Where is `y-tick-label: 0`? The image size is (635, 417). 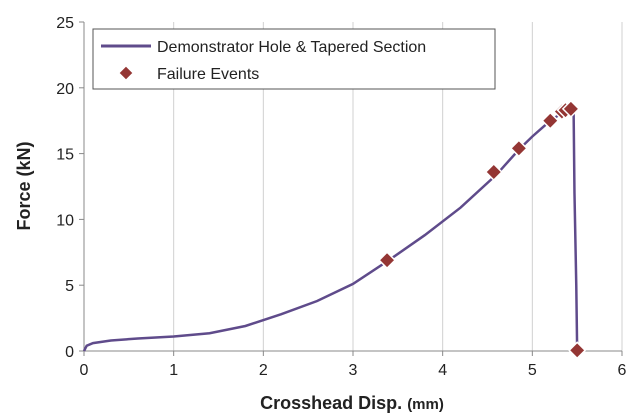
y-tick-label: 0 is located at coordinates (69, 352).